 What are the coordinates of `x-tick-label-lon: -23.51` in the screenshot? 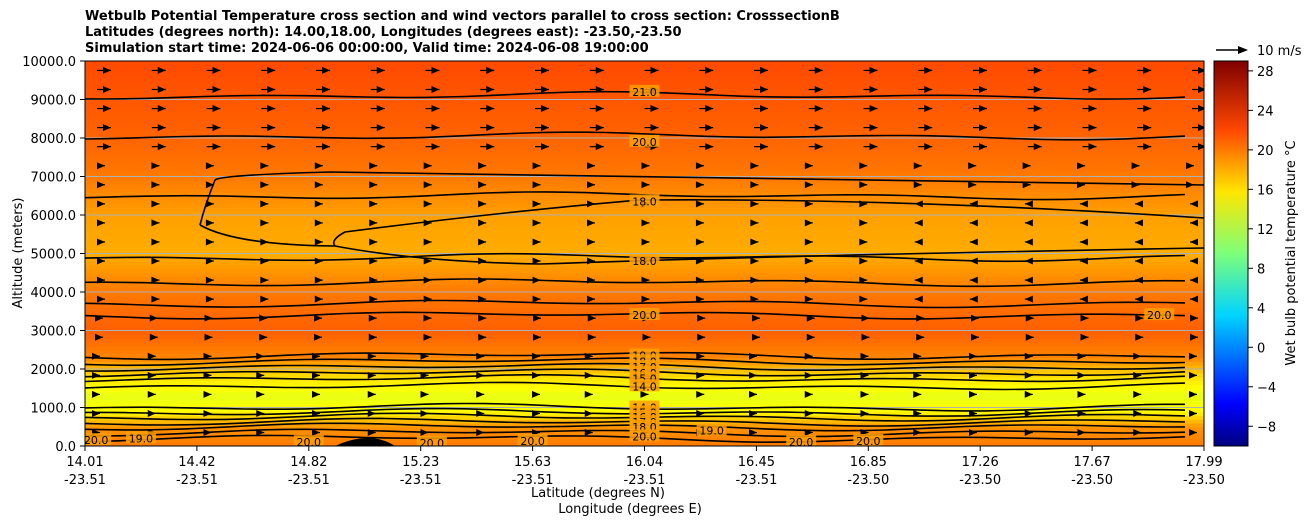 It's located at (533, 480).